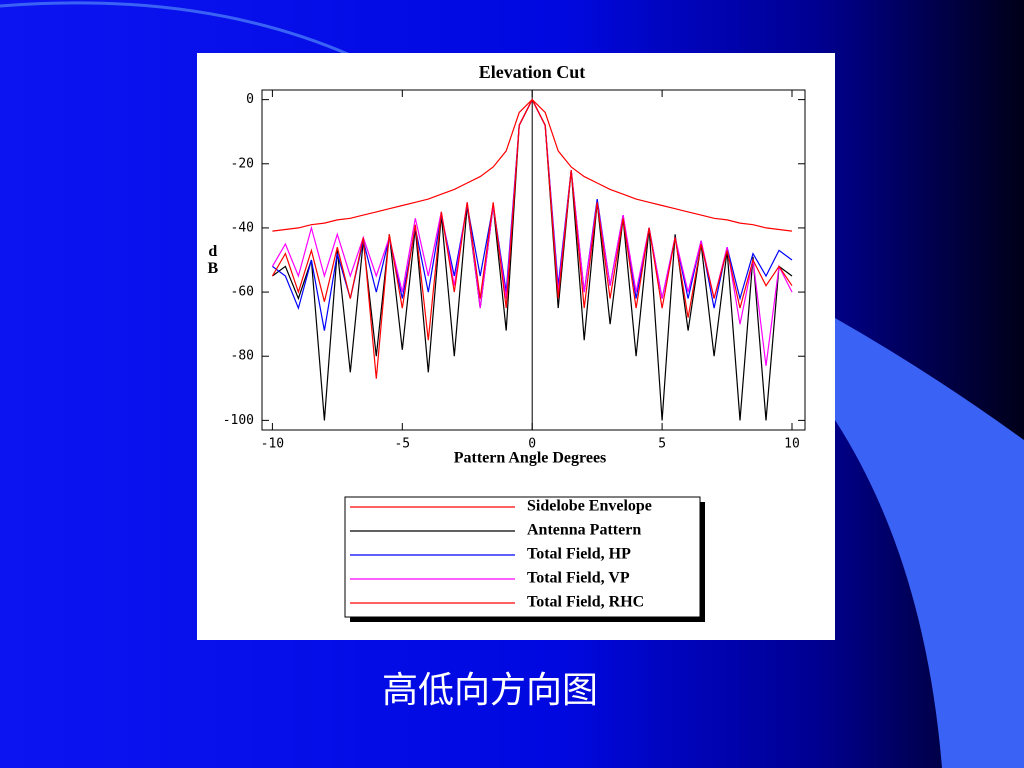 The image size is (1024, 768). I want to click on x-tick-label: 0, so click(532, 444).